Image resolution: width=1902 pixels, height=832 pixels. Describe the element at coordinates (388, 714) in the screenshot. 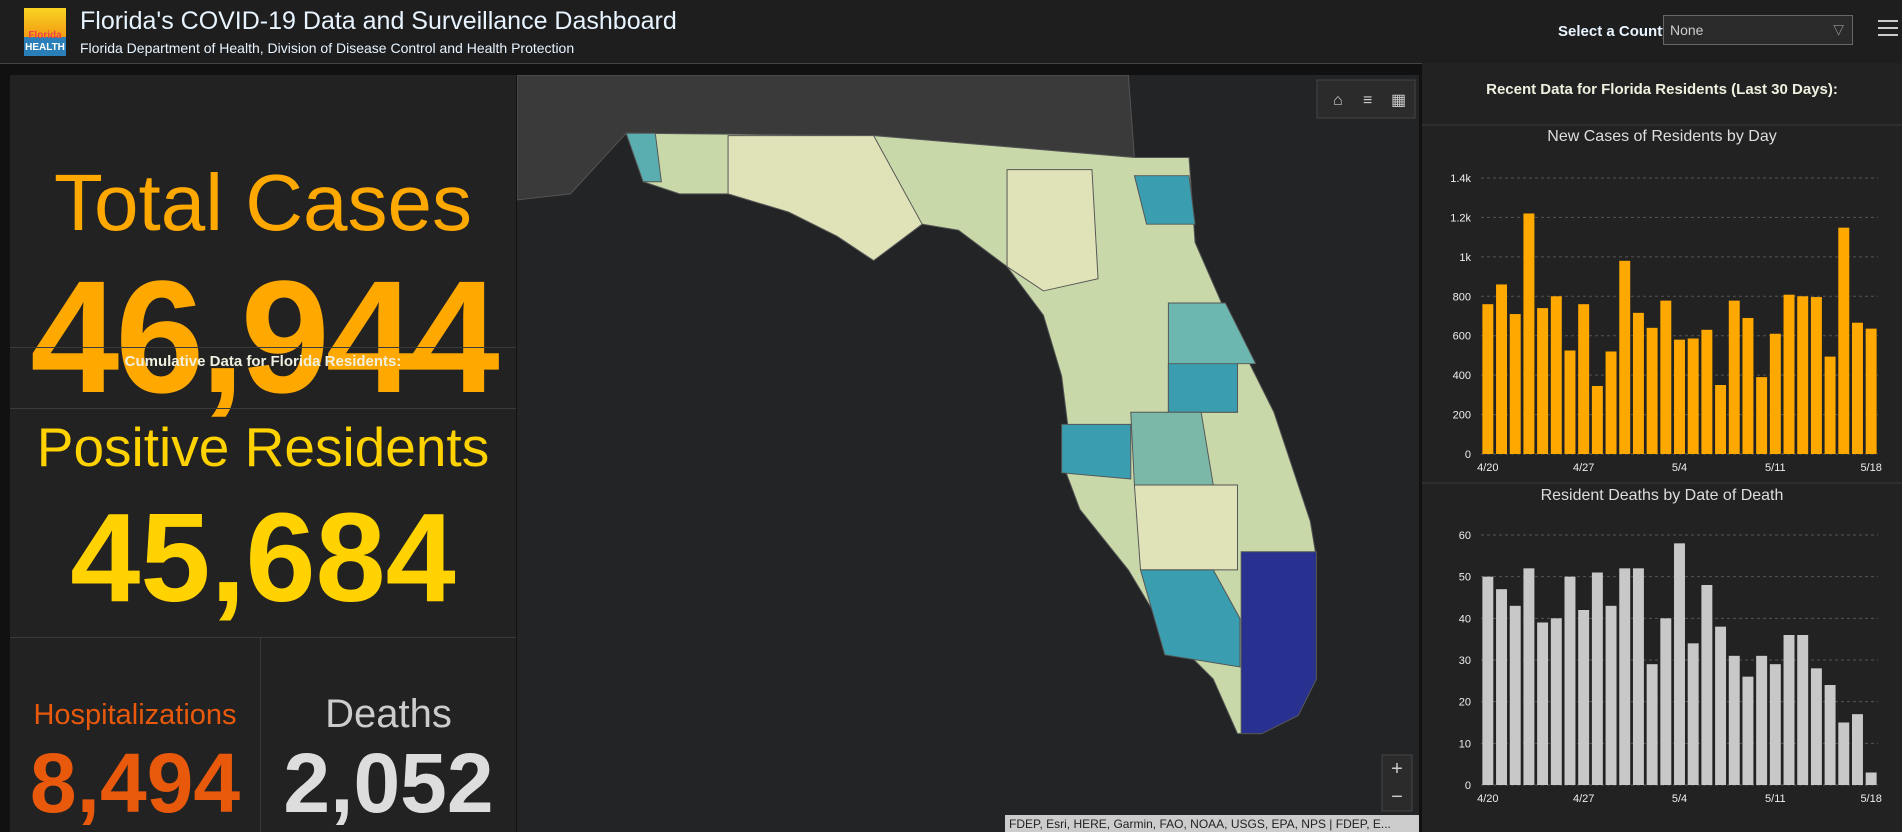

I see `kpi-label: Deaths` at that location.